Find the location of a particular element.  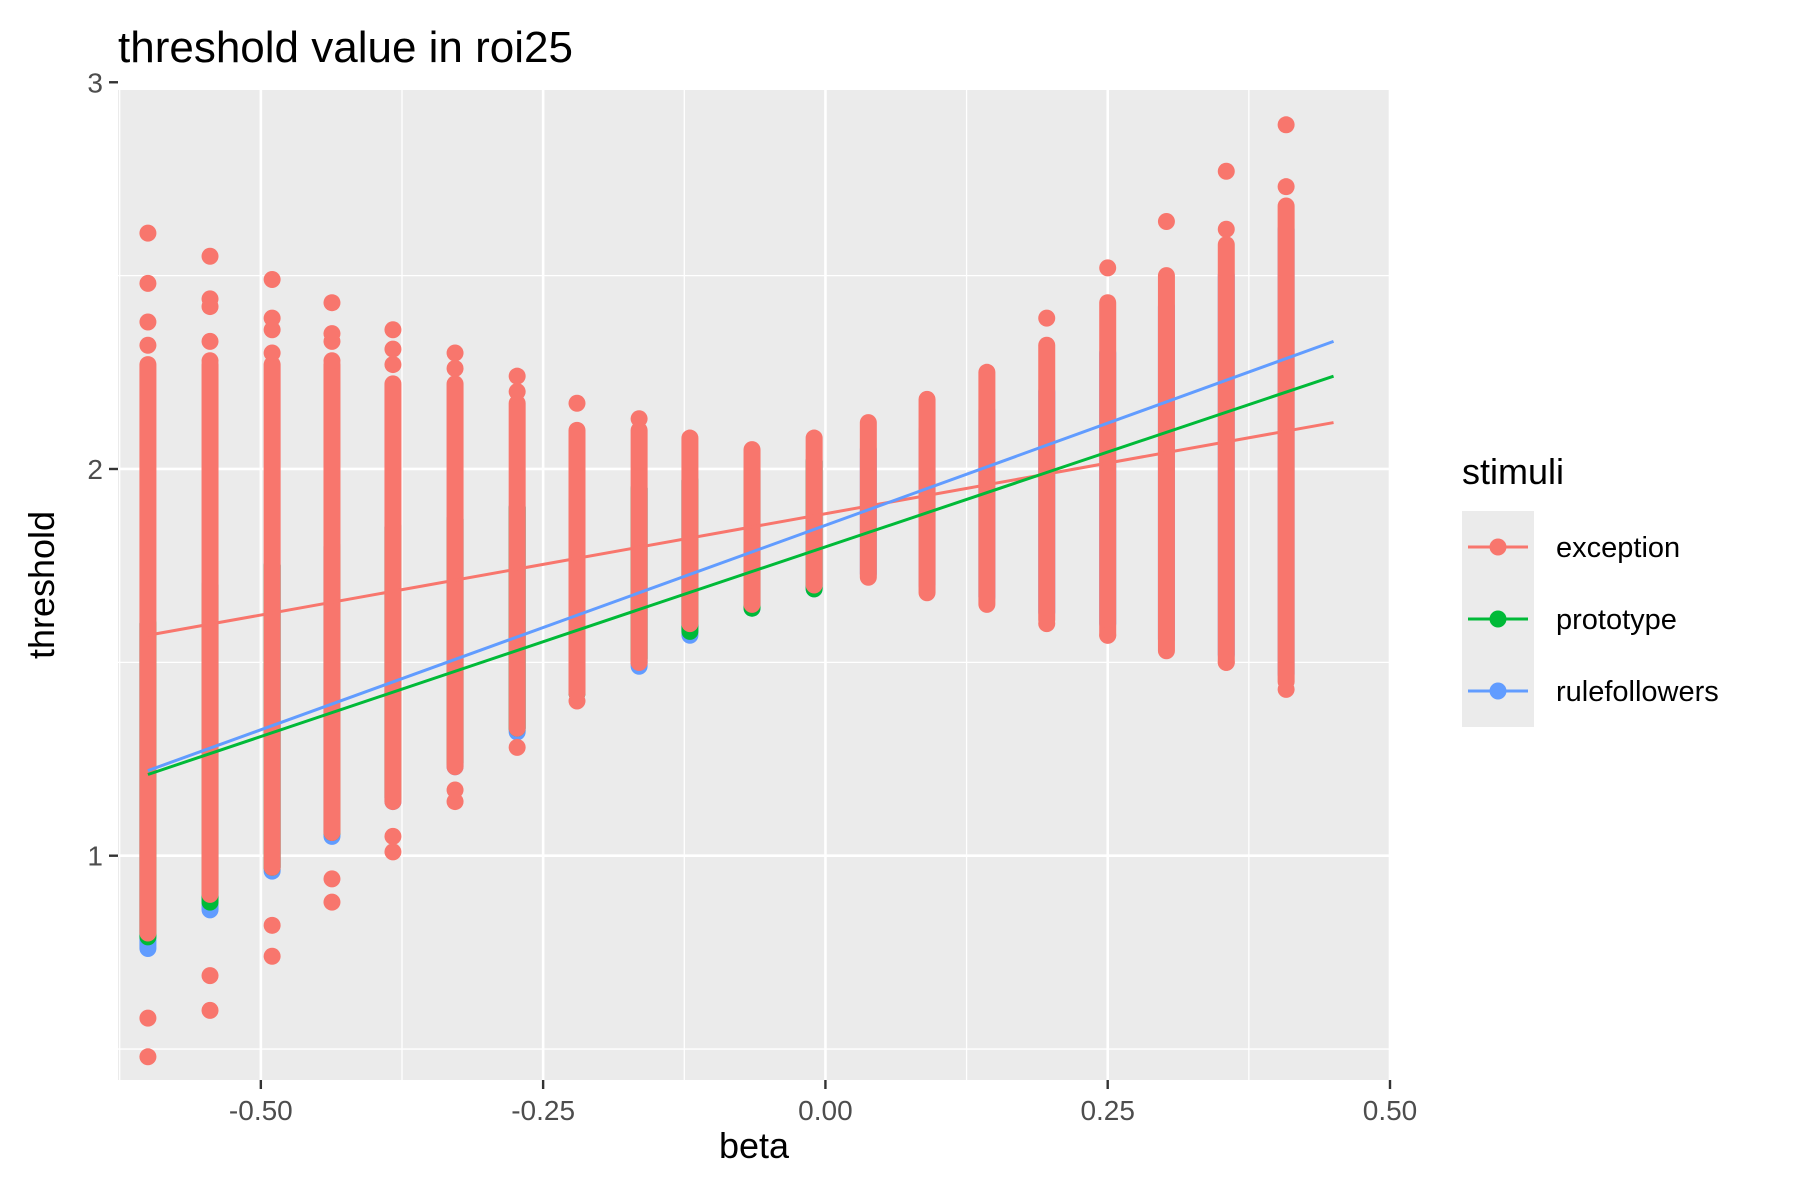

y-tick-label: 2 is located at coordinates (95, 469).